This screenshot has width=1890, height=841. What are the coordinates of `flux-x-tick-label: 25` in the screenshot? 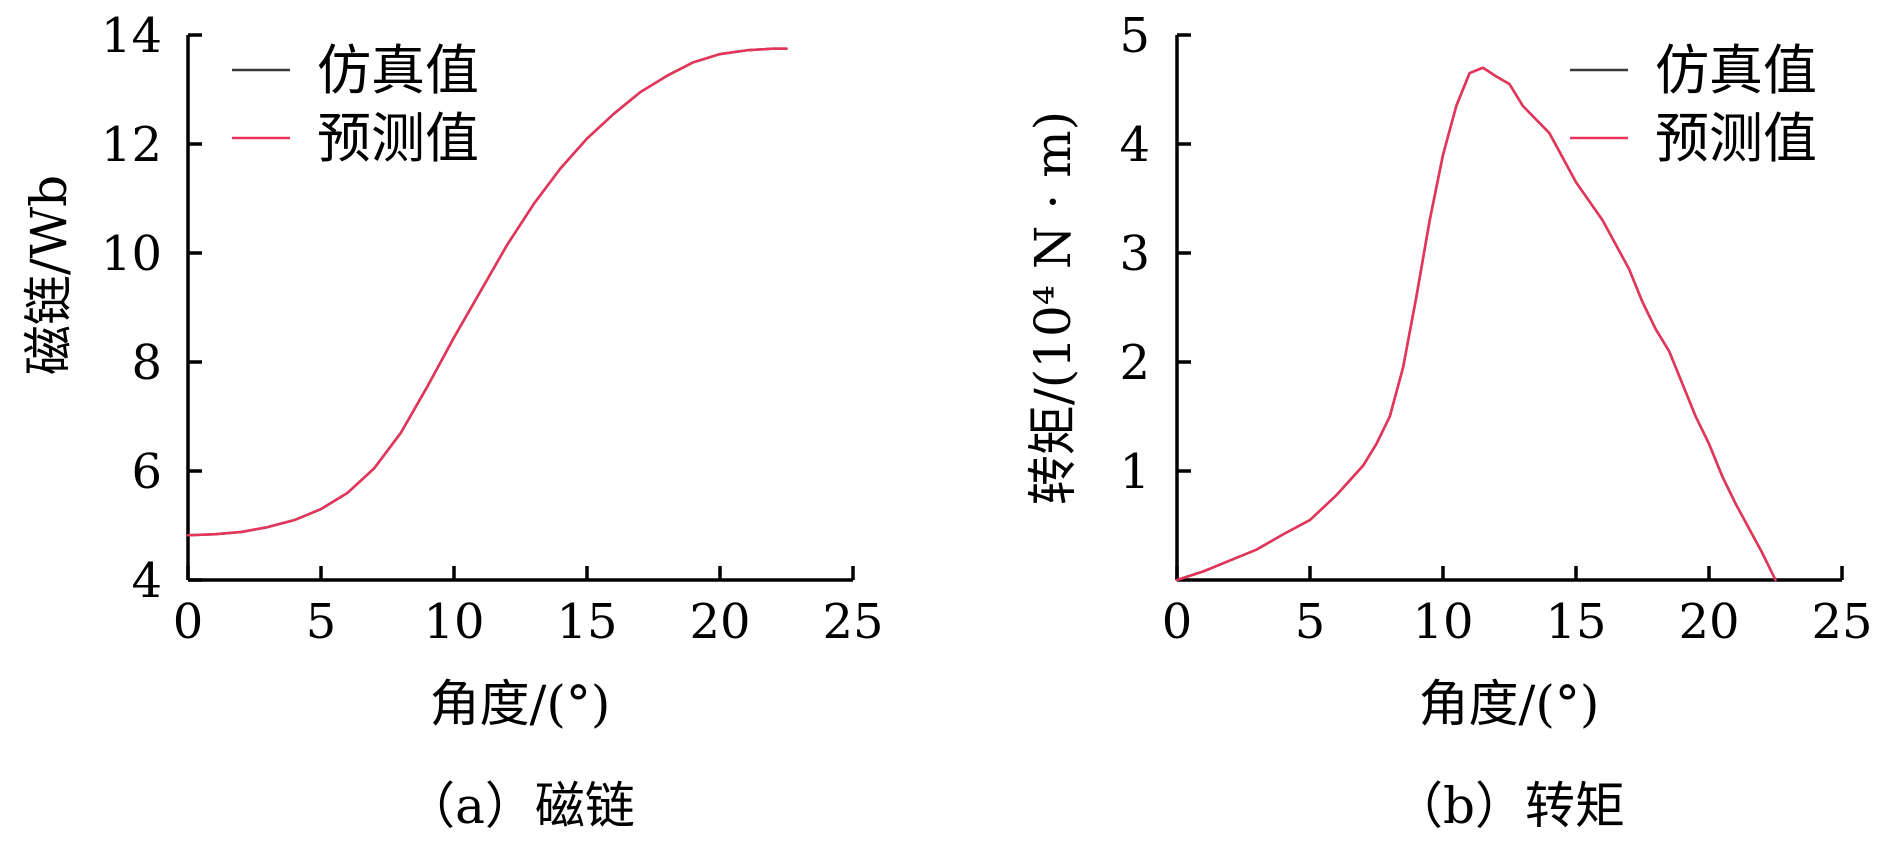 It's located at (852, 622).